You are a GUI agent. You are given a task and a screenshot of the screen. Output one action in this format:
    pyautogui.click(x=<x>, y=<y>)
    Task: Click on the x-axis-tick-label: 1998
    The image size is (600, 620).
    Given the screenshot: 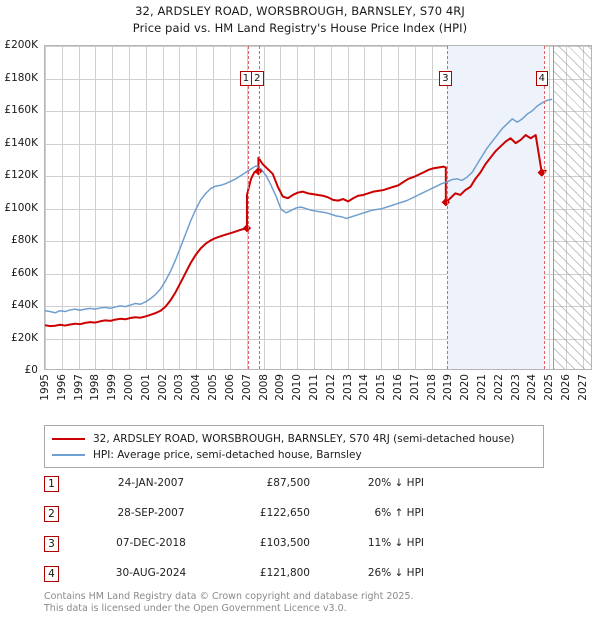 What is the action you would take?
    pyautogui.click(x=95, y=387)
    